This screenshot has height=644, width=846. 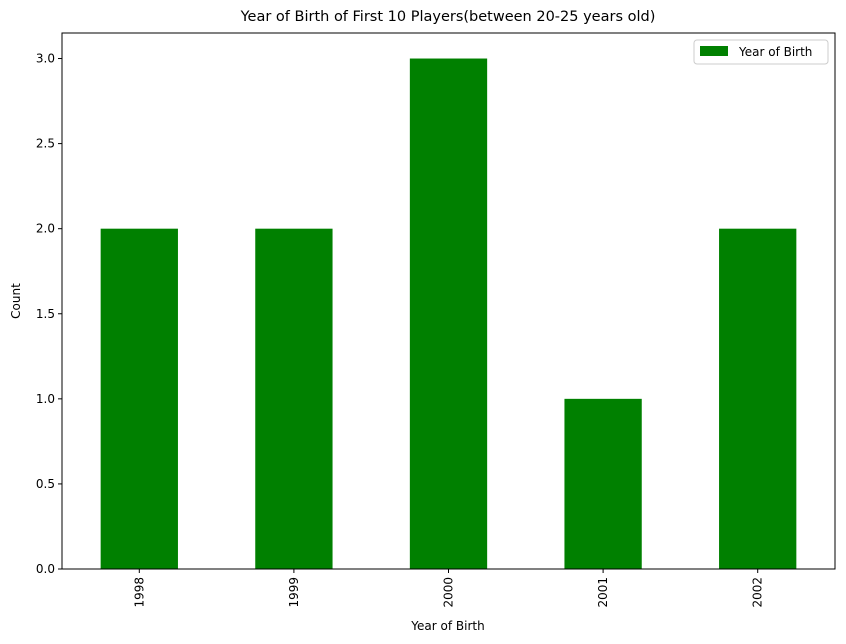 I want to click on bar-1998, so click(x=139, y=398).